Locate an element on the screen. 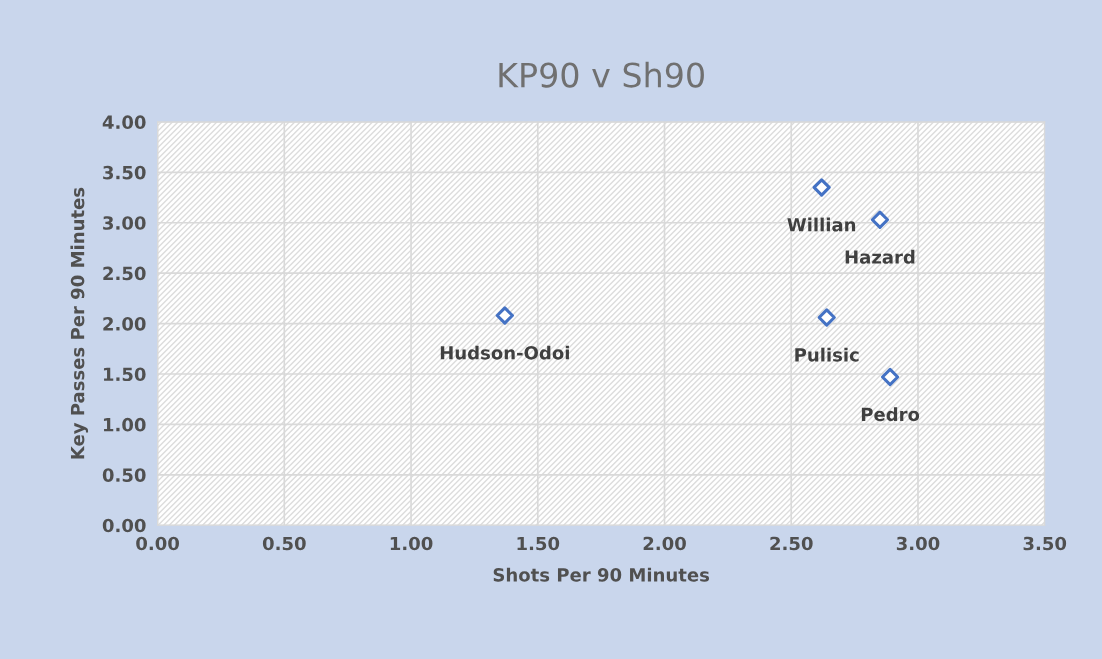 This screenshot has width=1102, height=659. y-tick-label: 0.50 is located at coordinates (124, 475).